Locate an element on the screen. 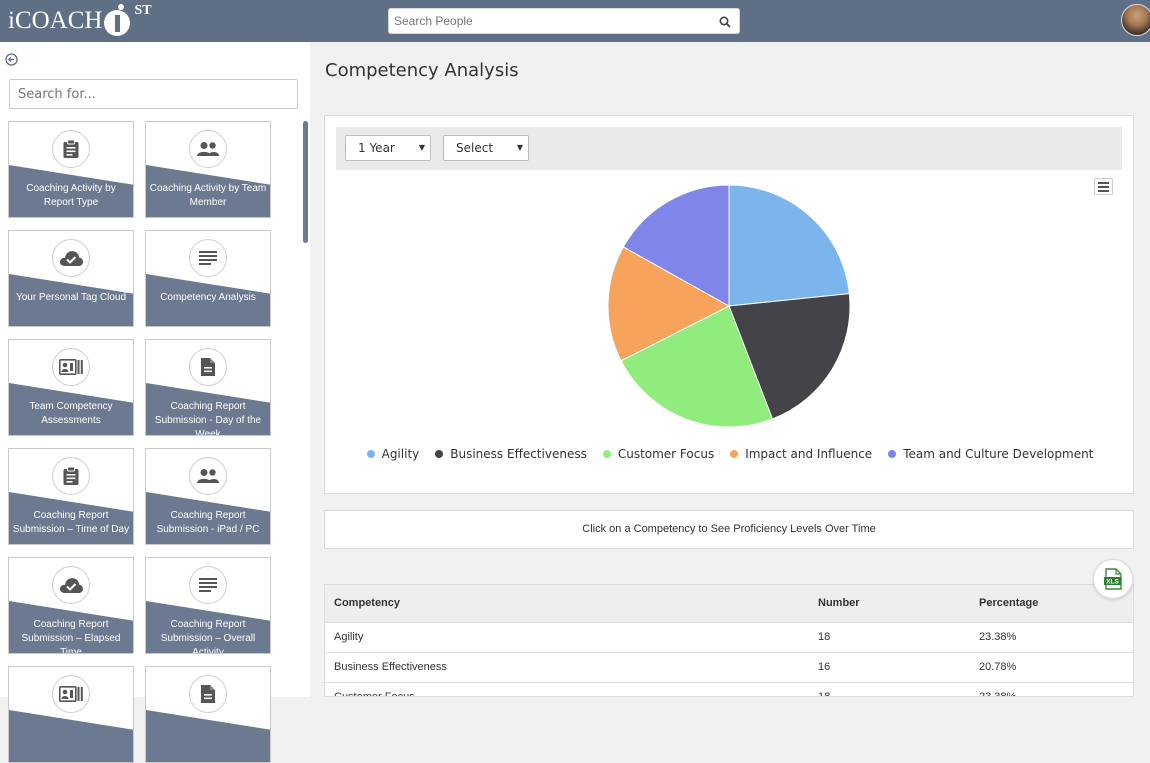 This screenshot has height=763, width=1150. legend-label: Customer Focus is located at coordinates (666, 454).